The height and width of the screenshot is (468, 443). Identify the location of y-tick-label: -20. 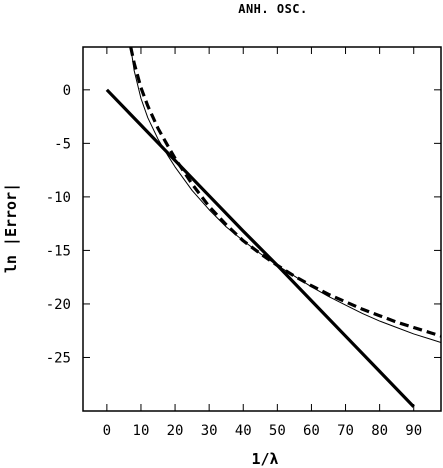
(58, 305).